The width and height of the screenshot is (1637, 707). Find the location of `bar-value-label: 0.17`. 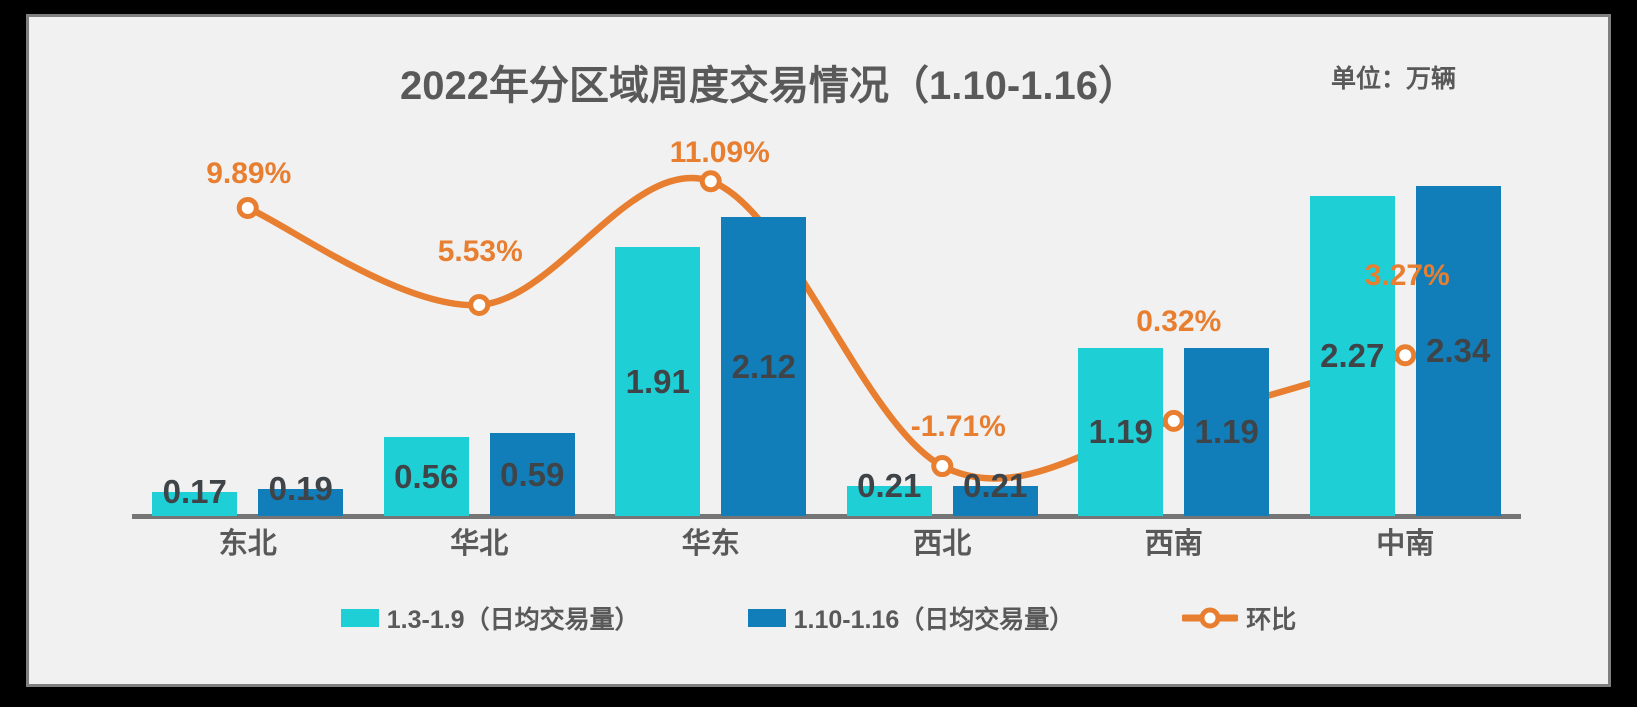

bar-value-label: 0.17 is located at coordinates (194, 491).